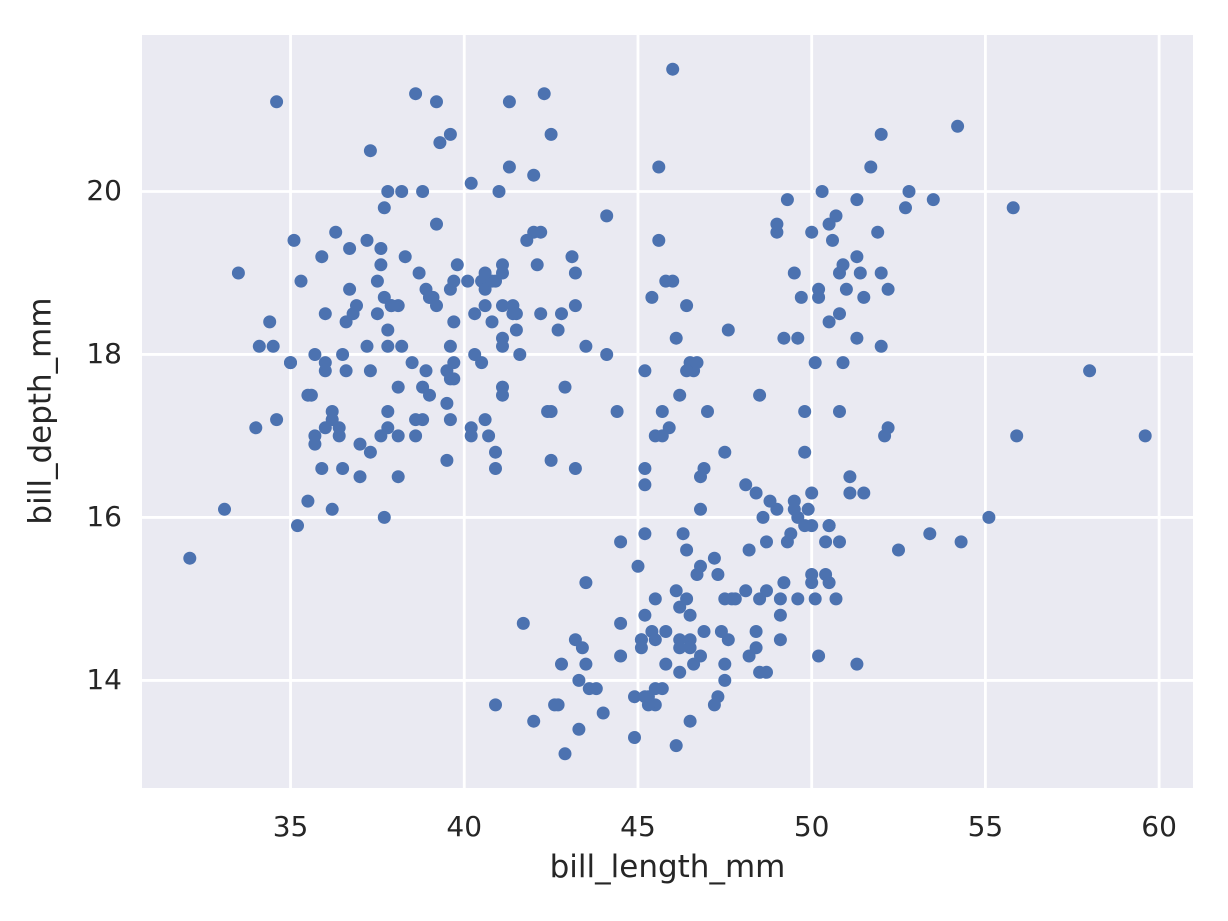  Describe the element at coordinates (464, 826) in the screenshot. I see `x-tick-label: 40` at that location.